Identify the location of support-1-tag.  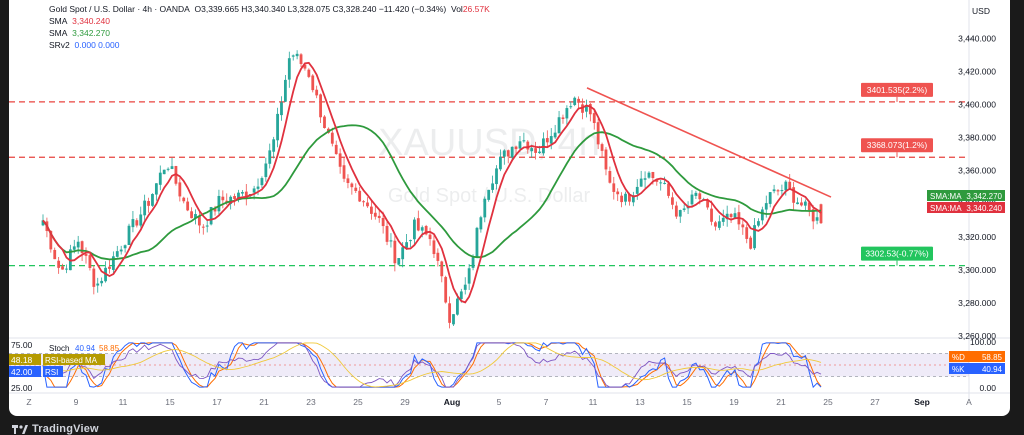
(897, 253).